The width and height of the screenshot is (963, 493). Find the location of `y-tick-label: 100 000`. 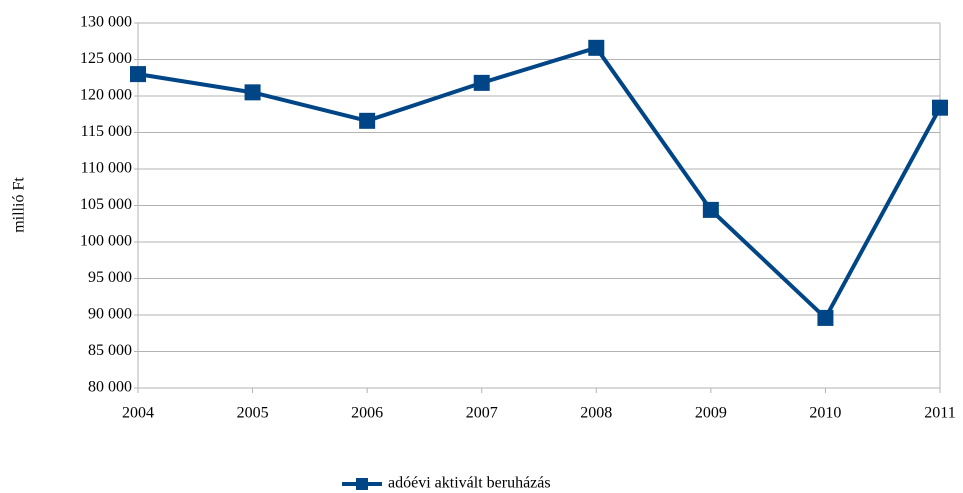

y-tick-label: 100 000 is located at coordinates (106, 241).